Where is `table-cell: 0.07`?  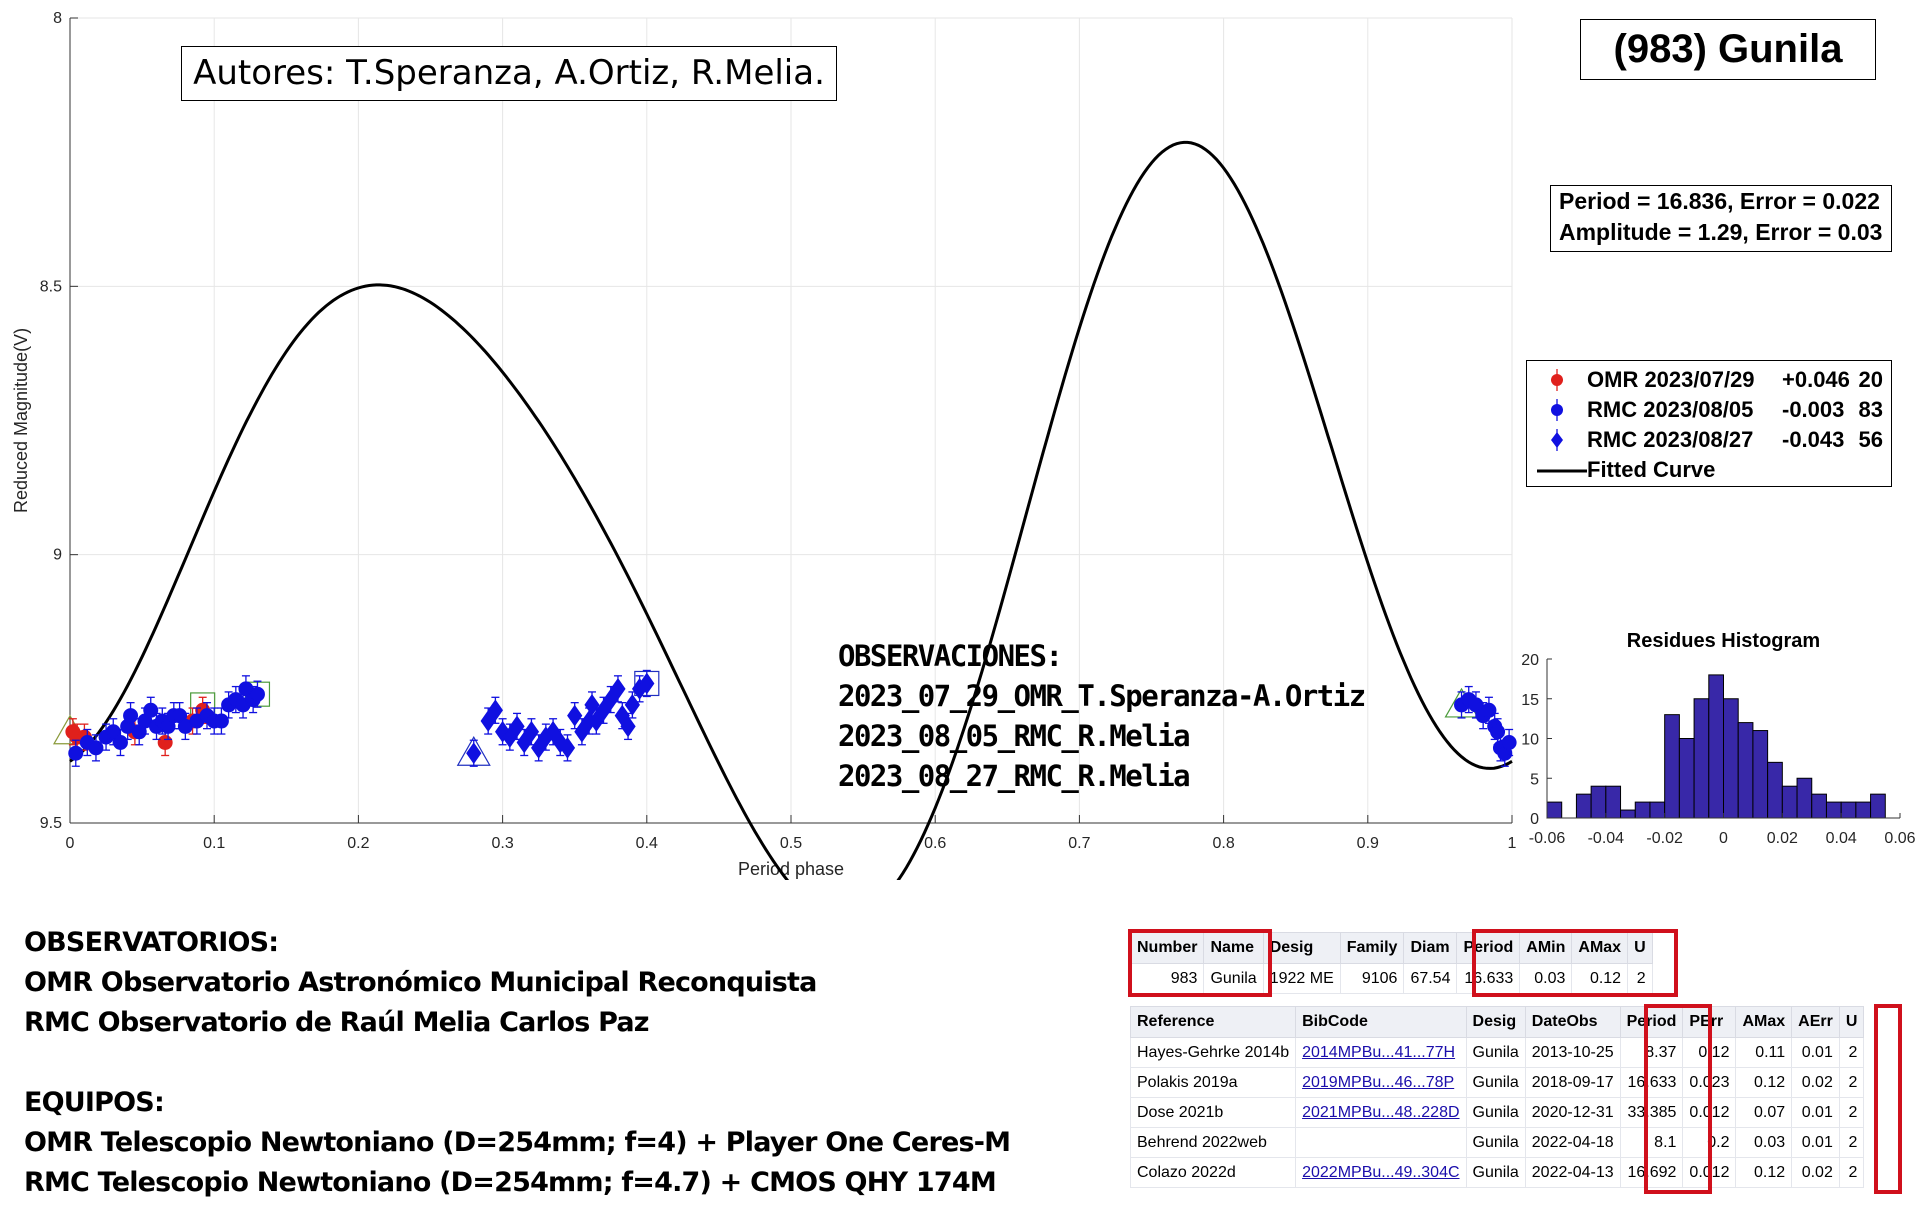
table-cell: 0.07 is located at coordinates (1764, 1112).